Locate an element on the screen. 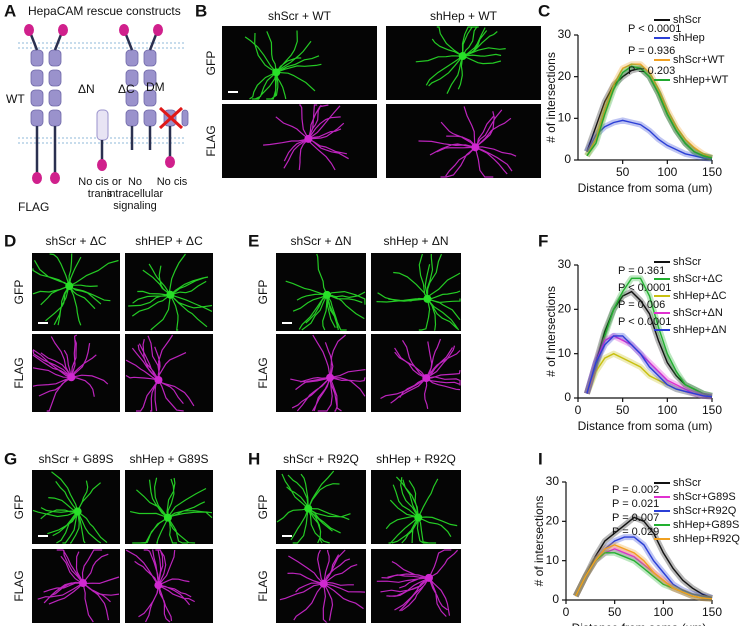 The height and width of the screenshot is (626, 748). construct-note: No cis is located at coordinates (172, 182).